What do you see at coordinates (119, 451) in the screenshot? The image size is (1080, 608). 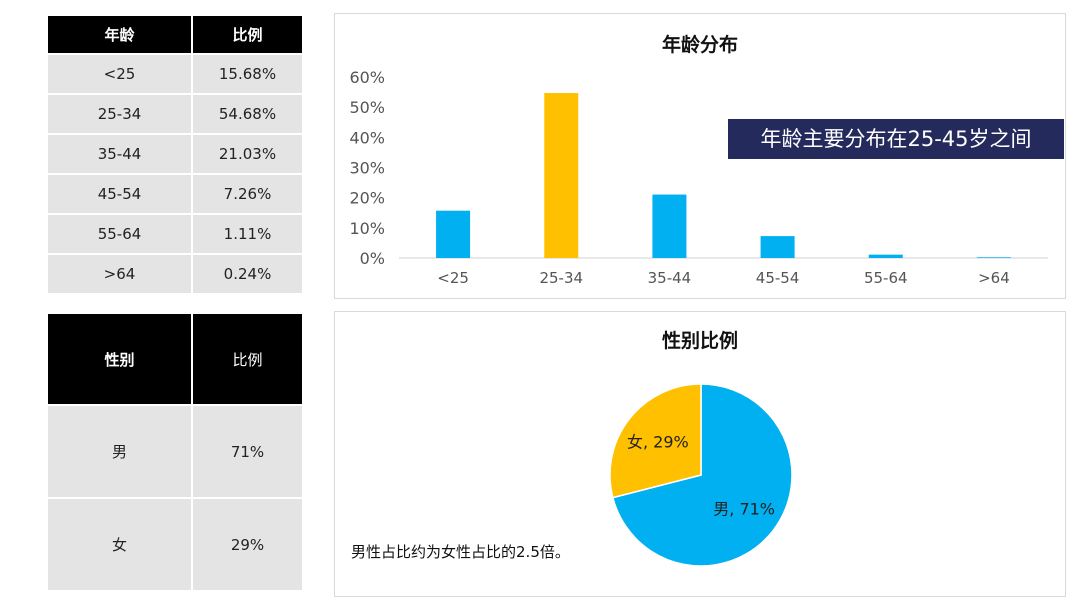 I see `gender-cell: 男` at bounding box center [119, 451].